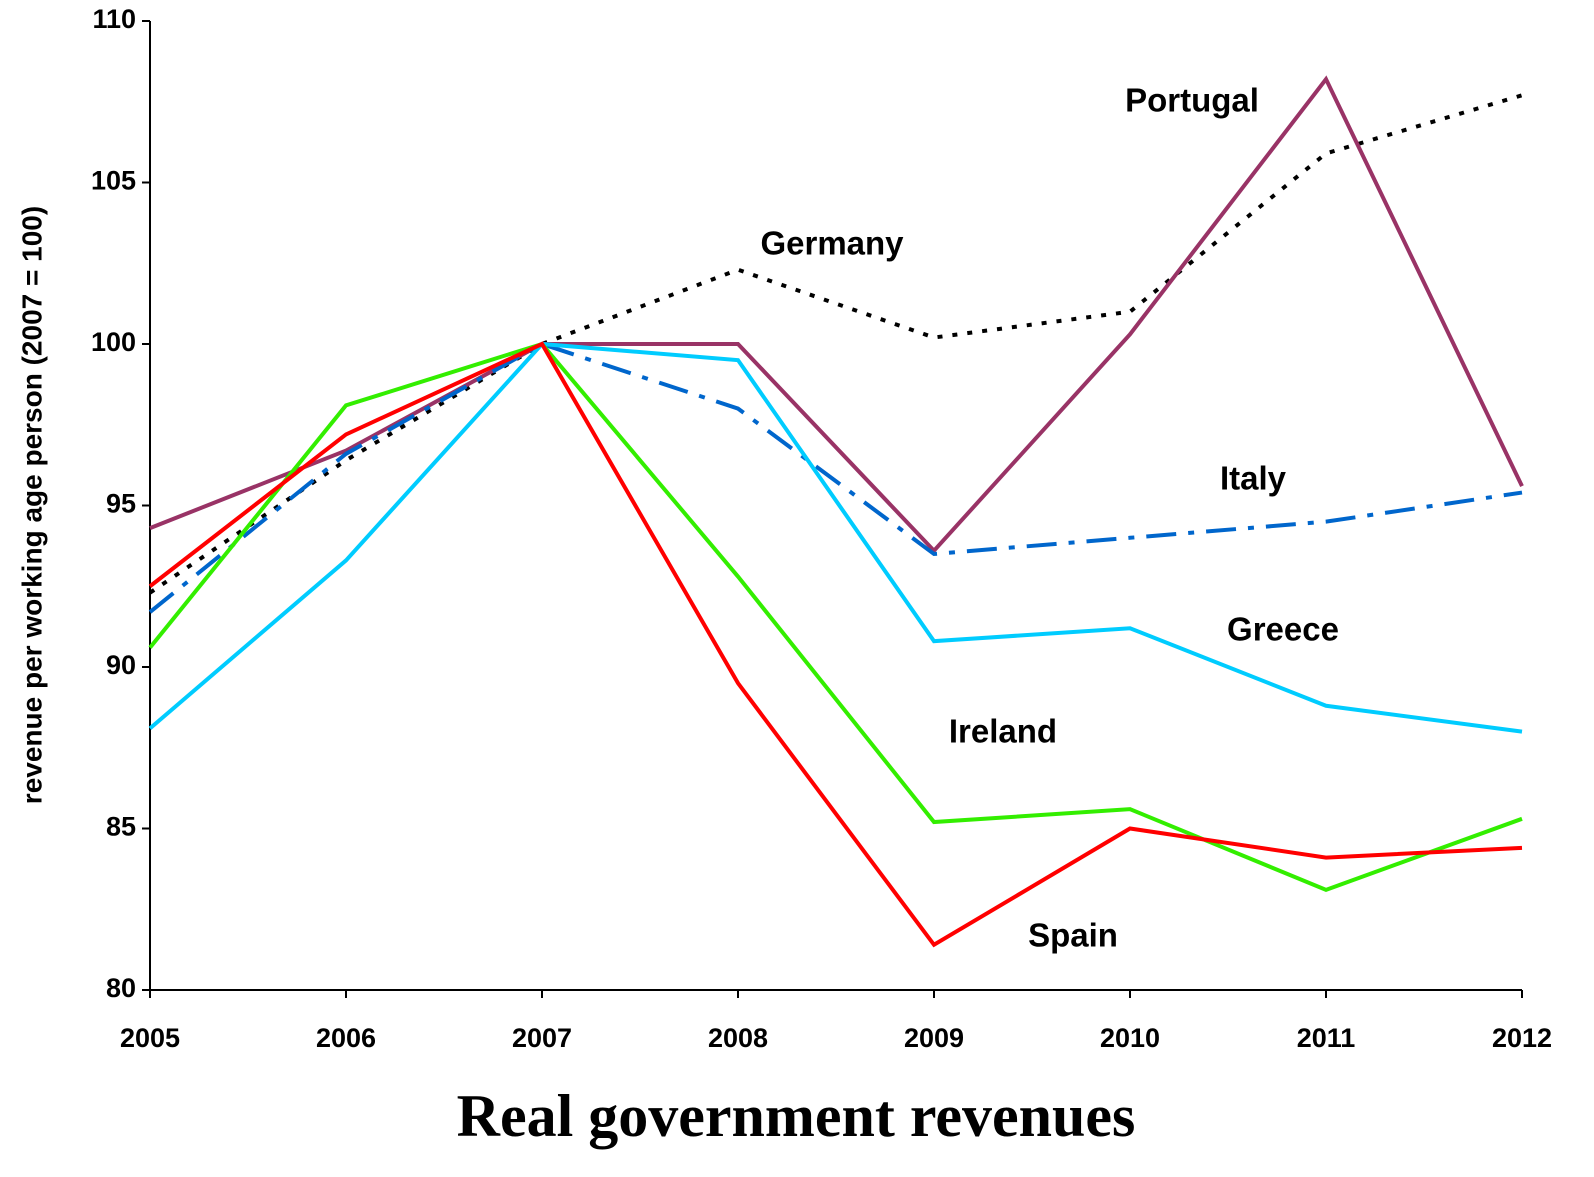  Describe the element at coordinates (150, 1038) in the screenshot. I see `x-tick-label: 2005` at that location.